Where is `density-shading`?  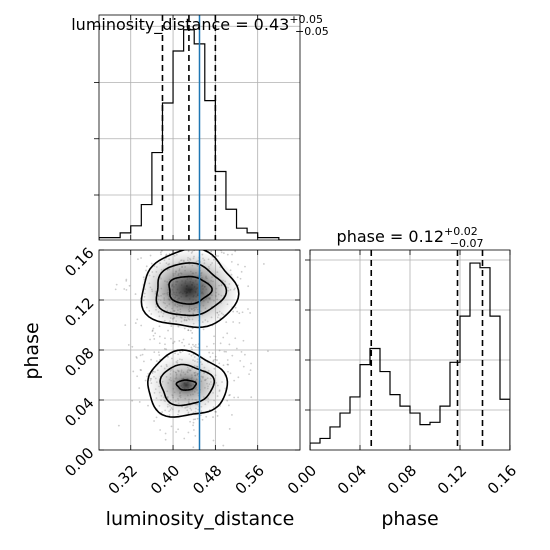 density-shading is located at coordinates (189, 334).